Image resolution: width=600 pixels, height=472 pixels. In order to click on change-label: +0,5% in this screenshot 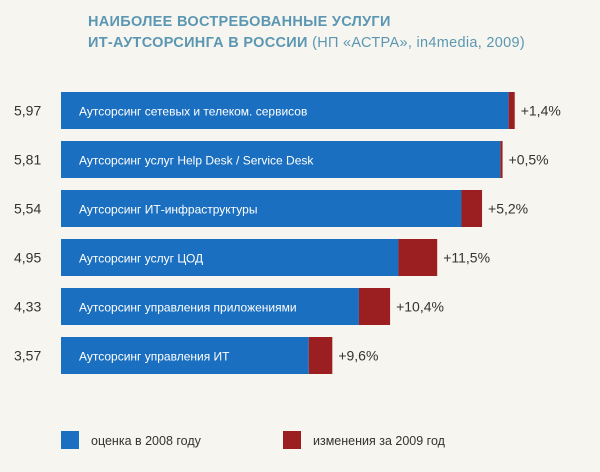, I will do `click(529, 160)`.